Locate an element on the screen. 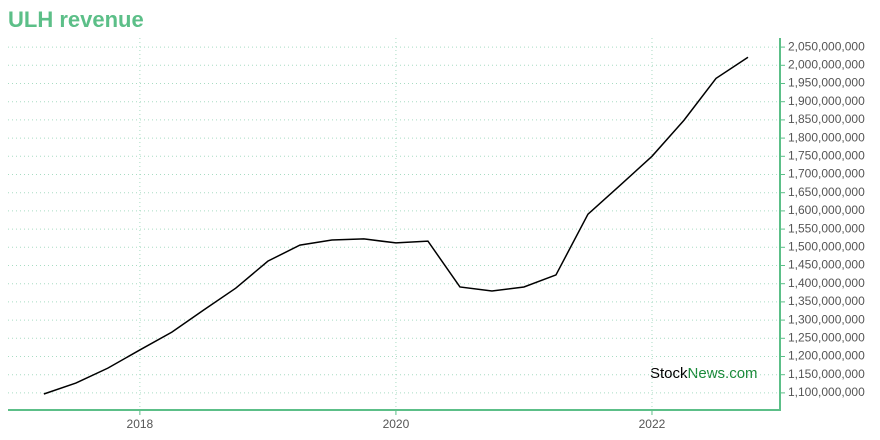  y-tick-label: 1,750,000,000 is located at coordinates (826, 155).